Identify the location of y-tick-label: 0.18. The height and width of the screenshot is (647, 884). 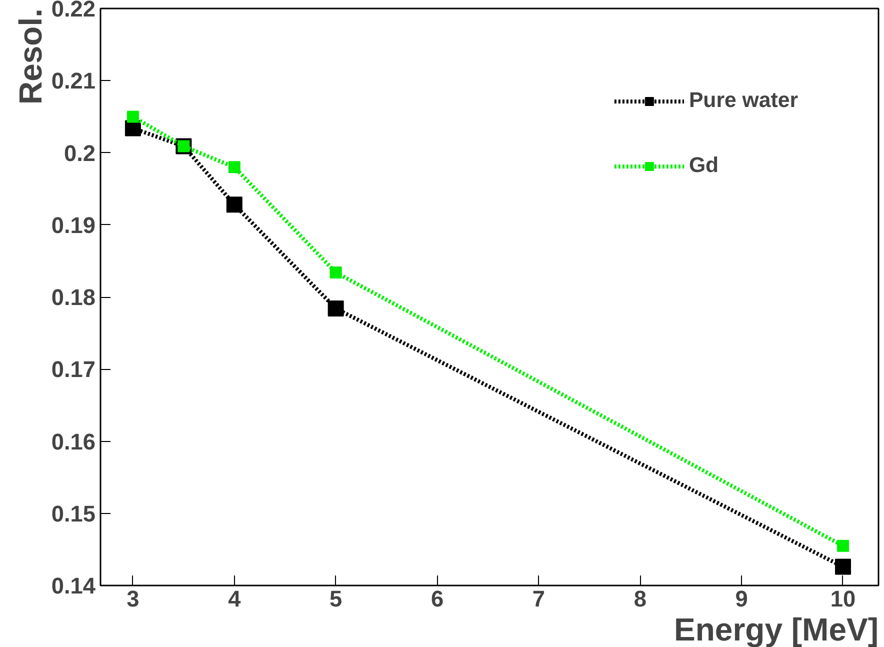
(73, 297).